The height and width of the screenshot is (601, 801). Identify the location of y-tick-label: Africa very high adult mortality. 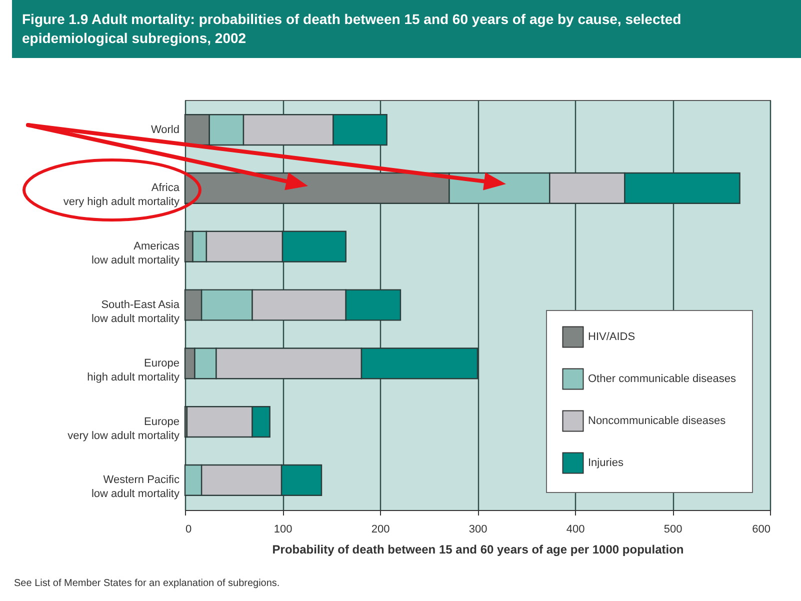
(121, 195).